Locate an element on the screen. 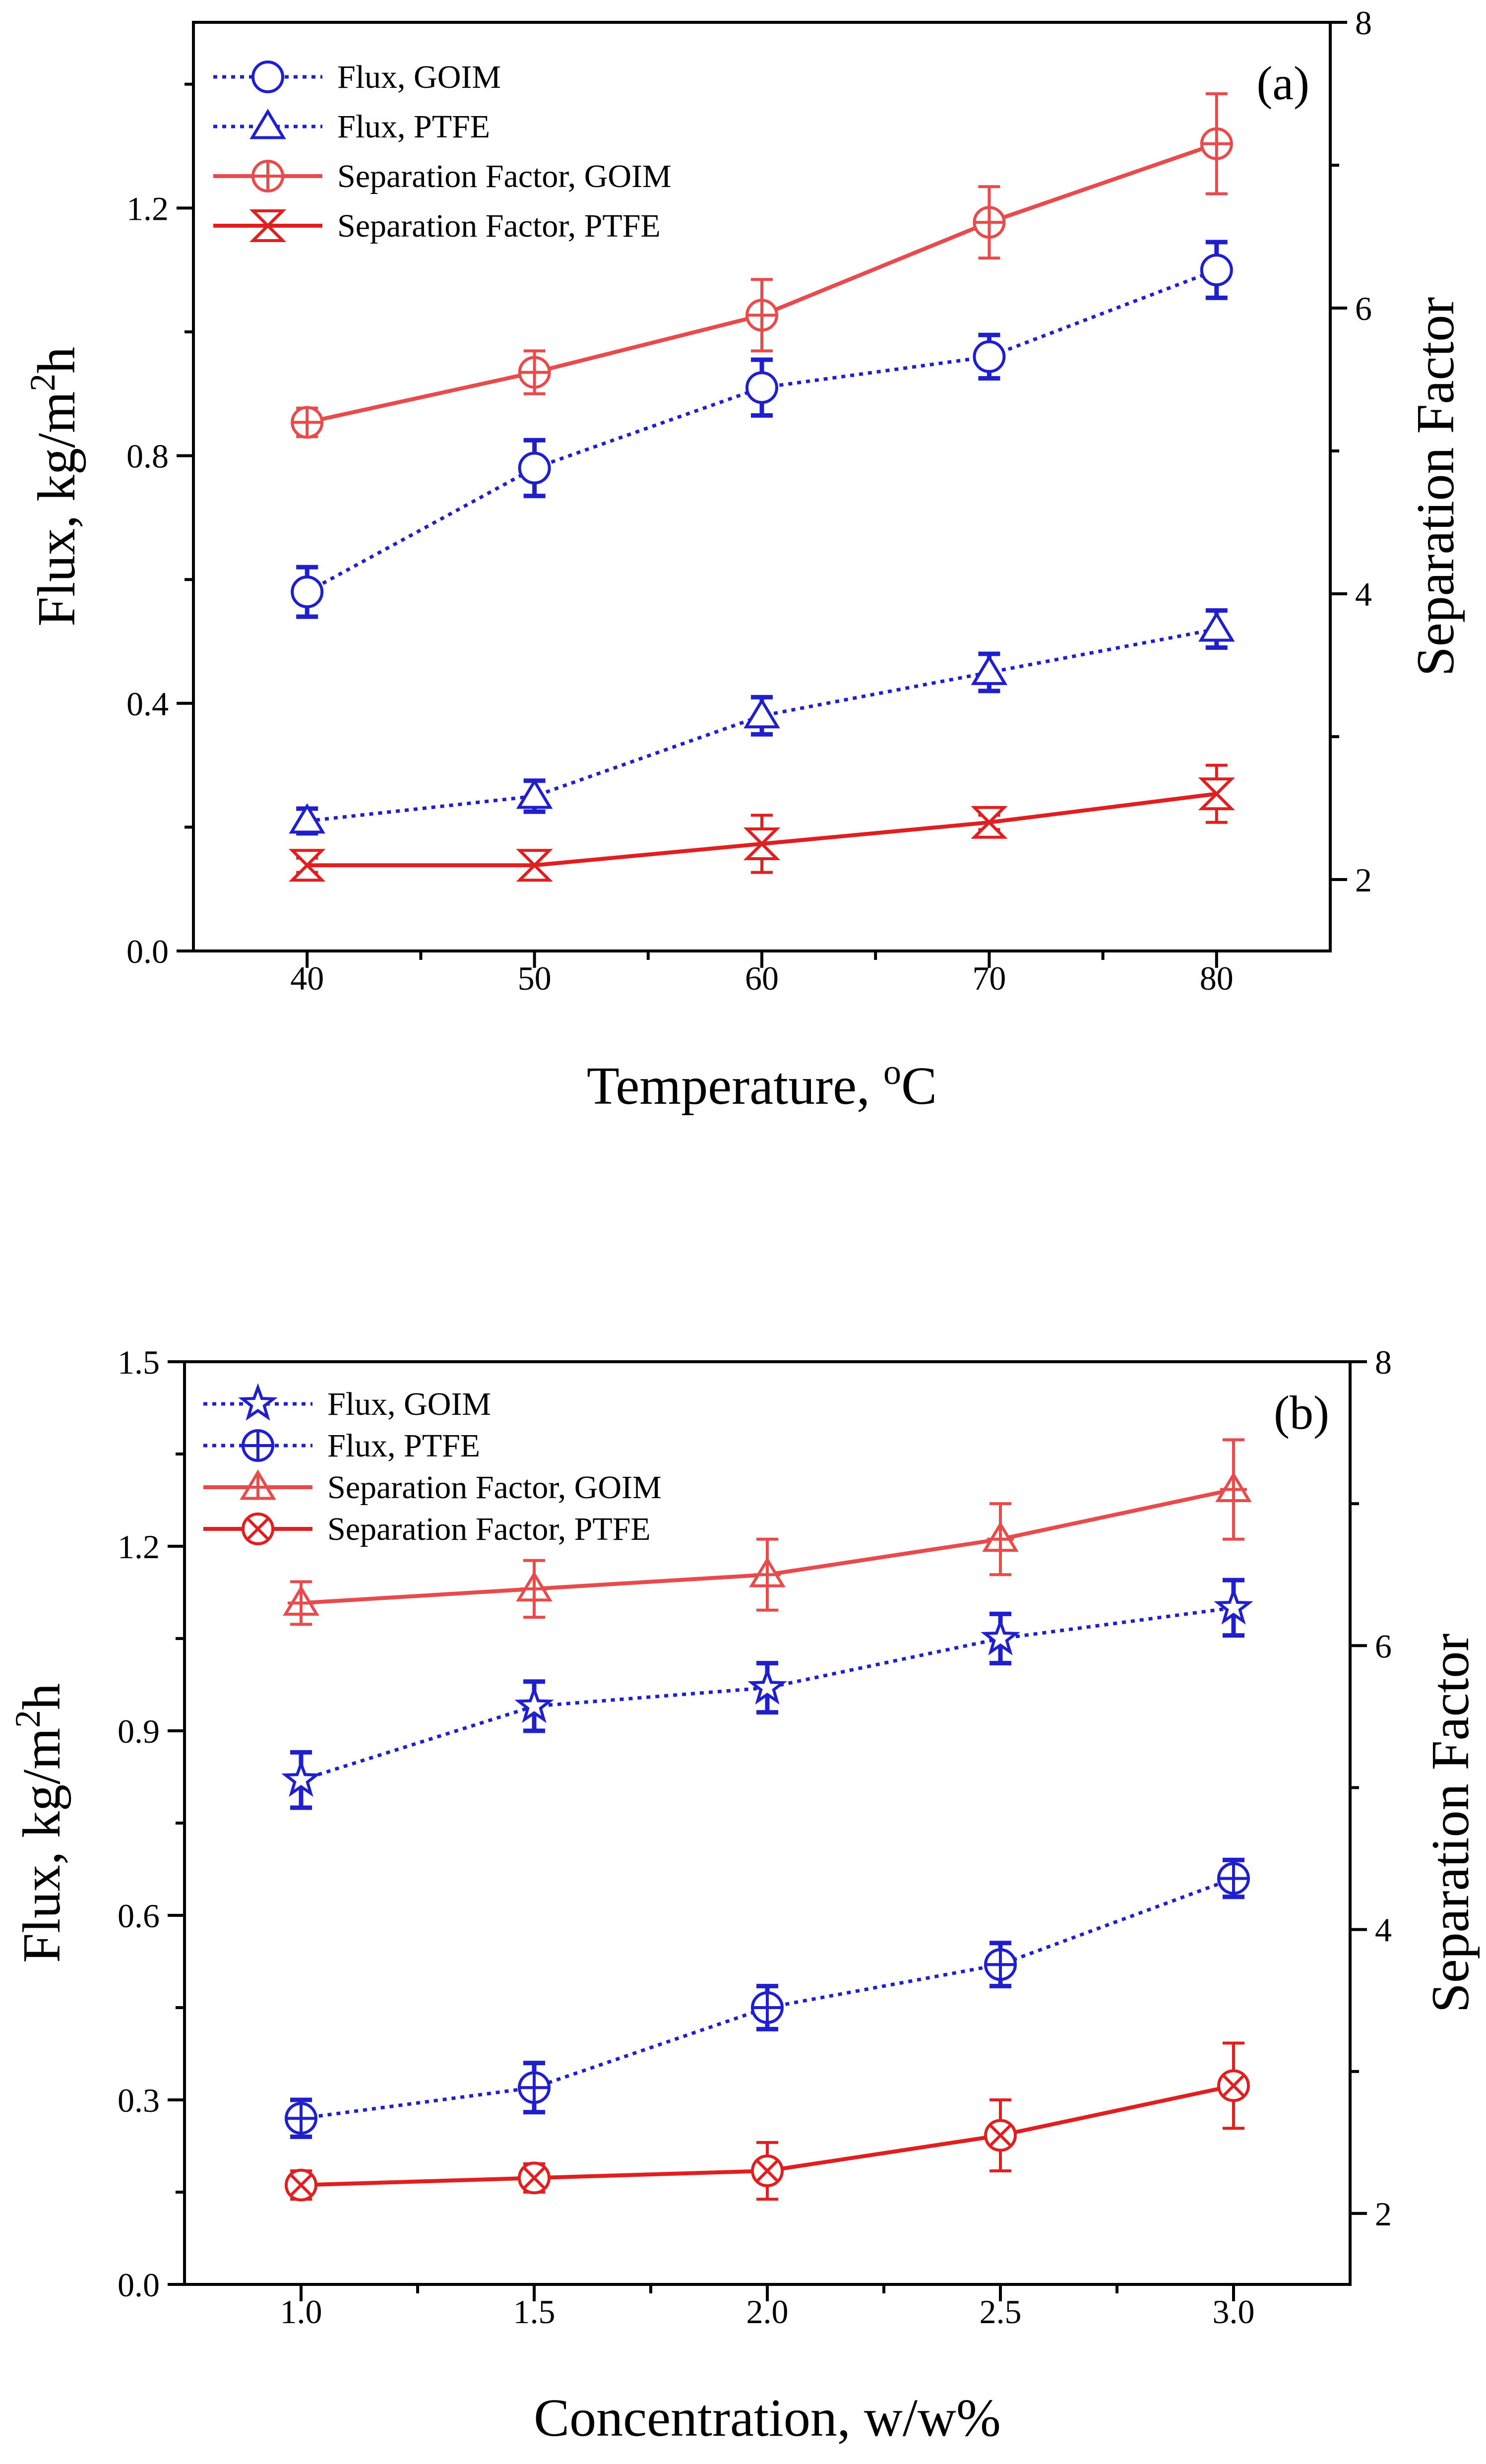 Image resolution: width=1486 pixels, height=2464 pixels. legend-label: Flux, GOIM is located at coordinates (419, 77).